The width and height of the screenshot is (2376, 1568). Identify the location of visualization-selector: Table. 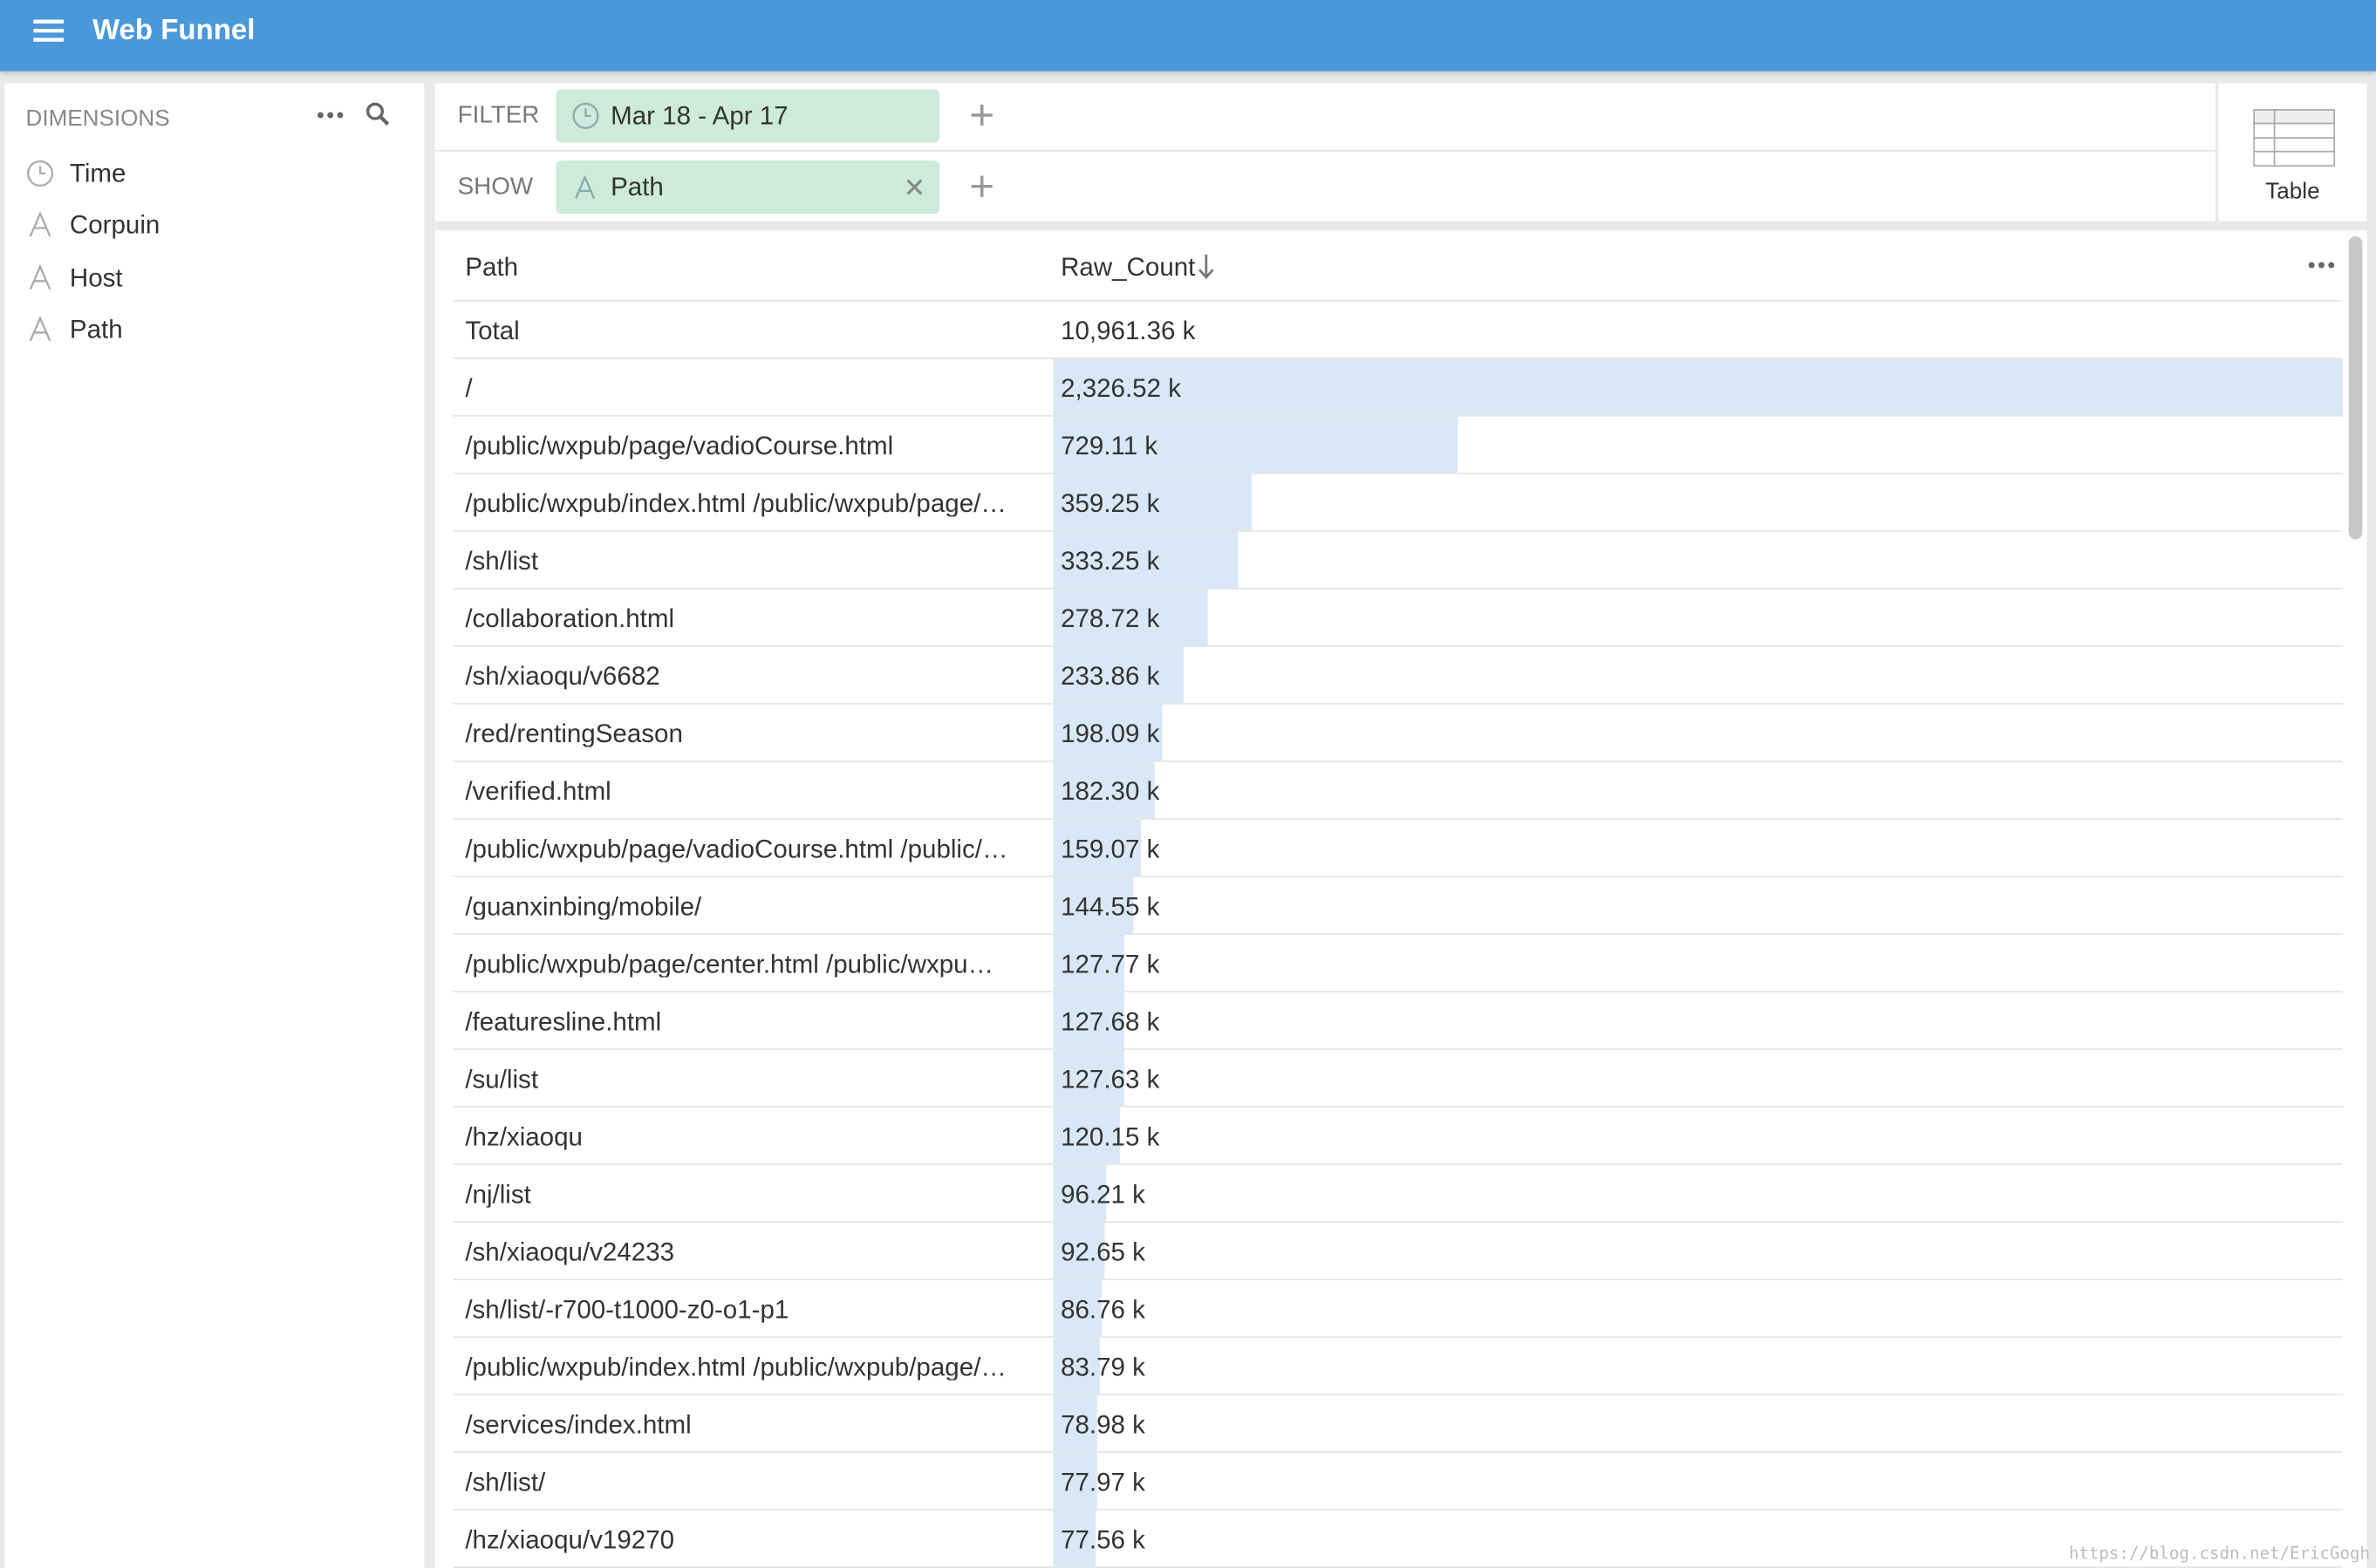
(2292, 152).